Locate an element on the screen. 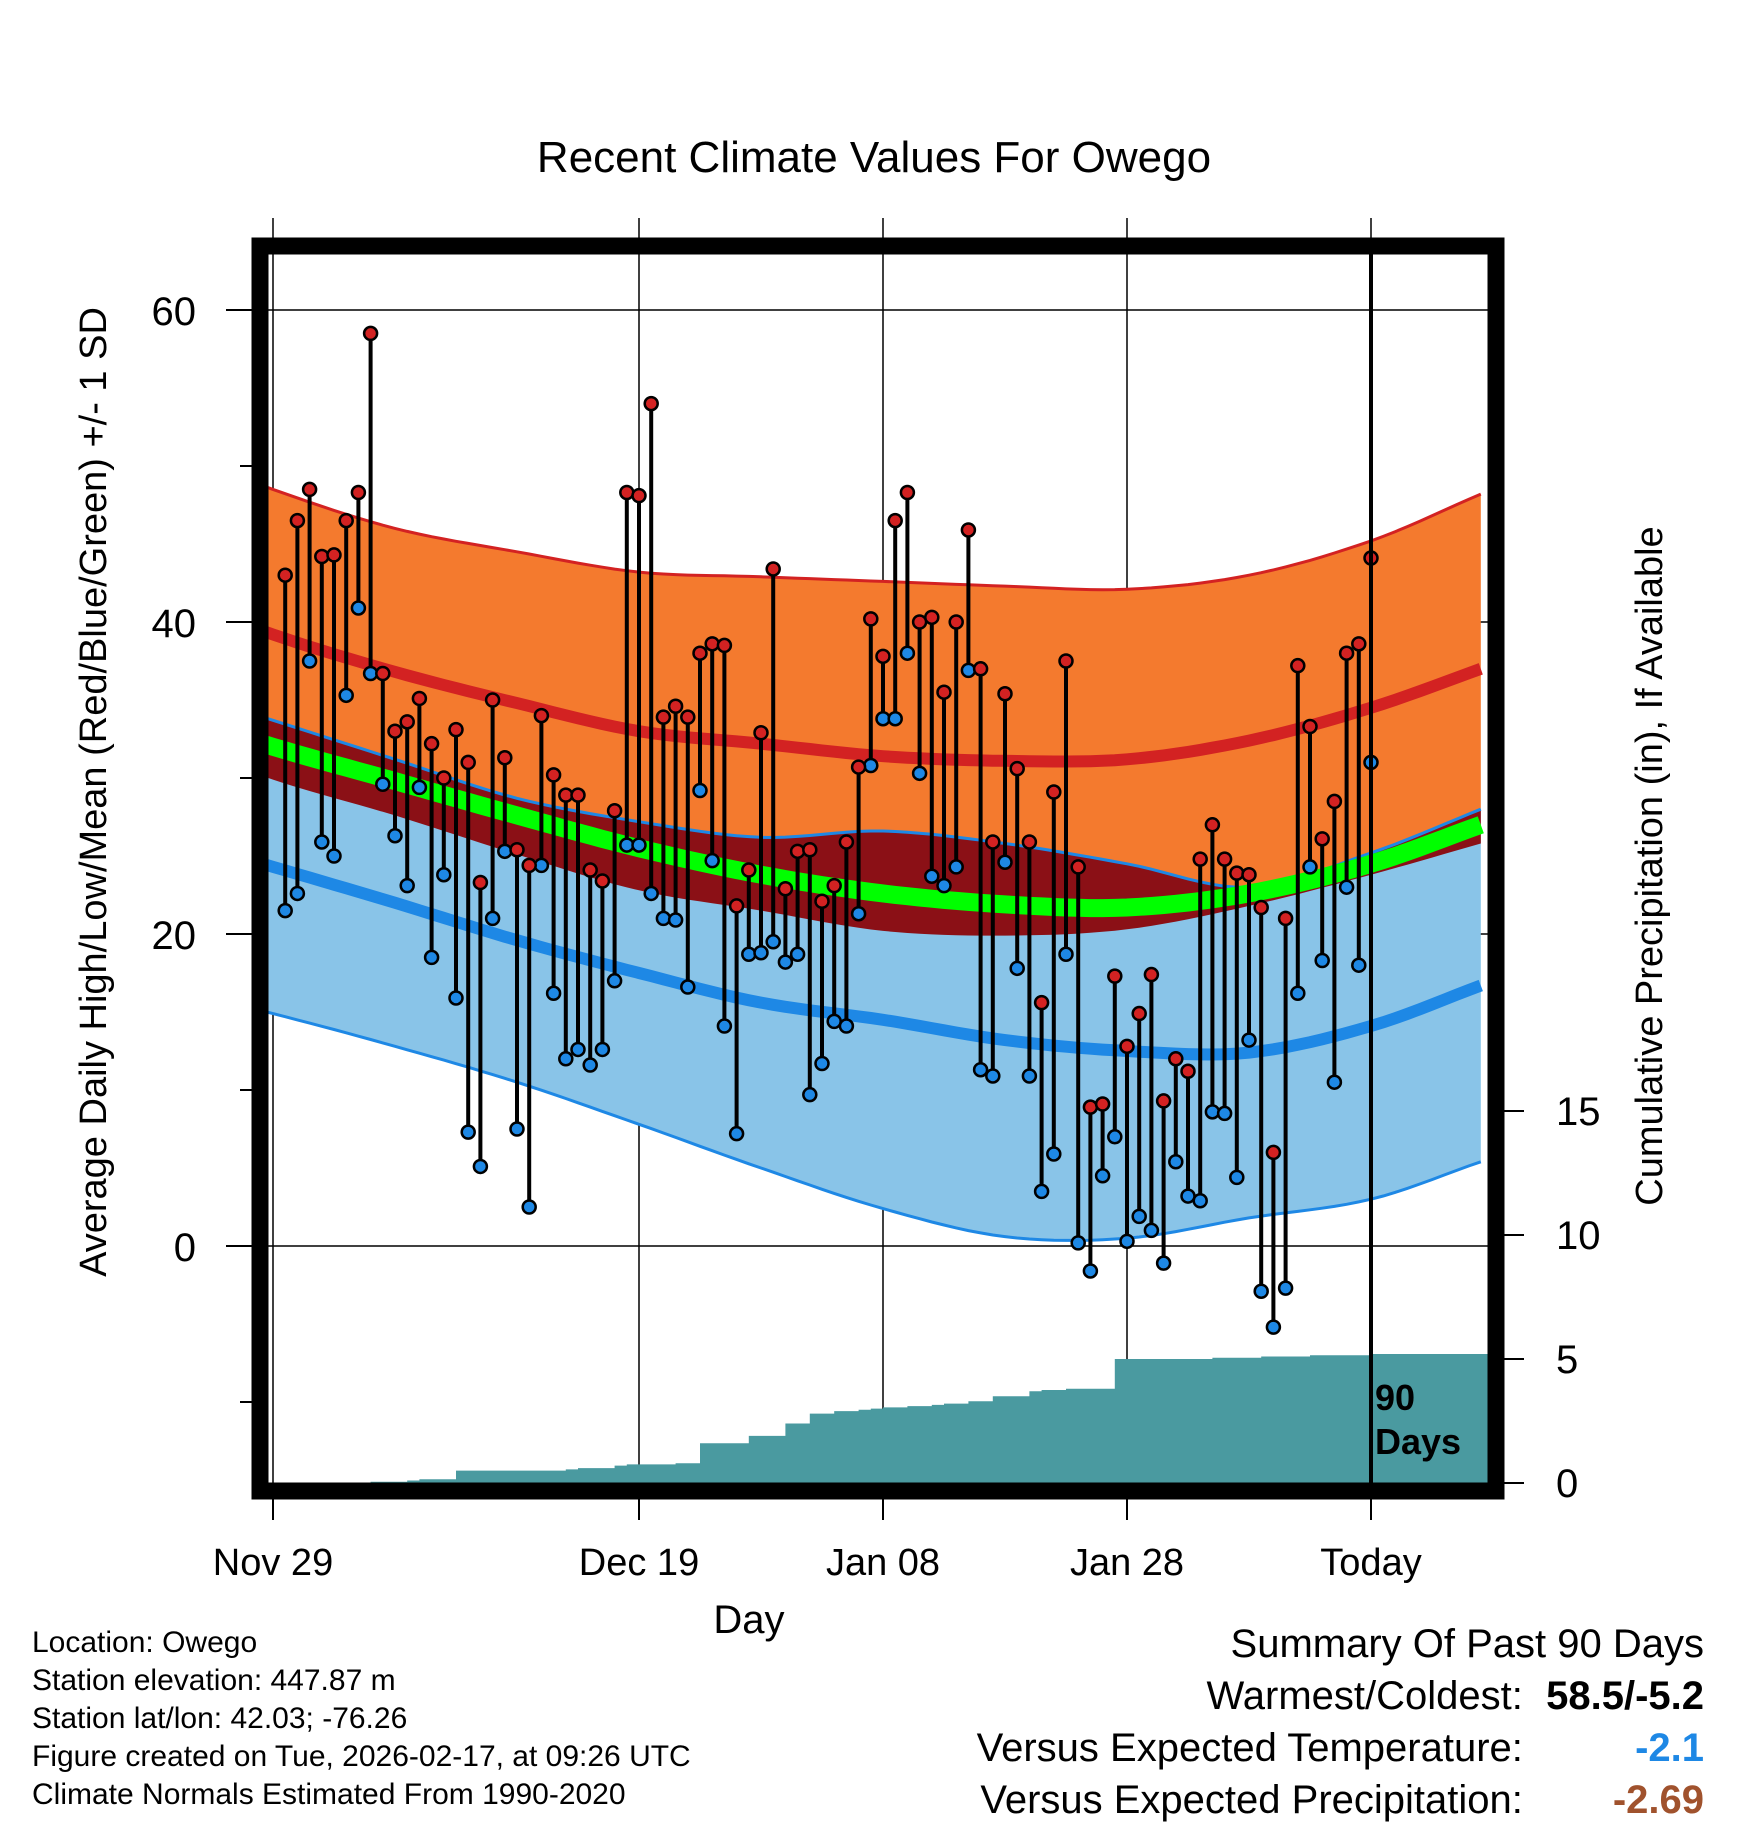  low-sd-lower-line is located at coordinates (875, 1126).